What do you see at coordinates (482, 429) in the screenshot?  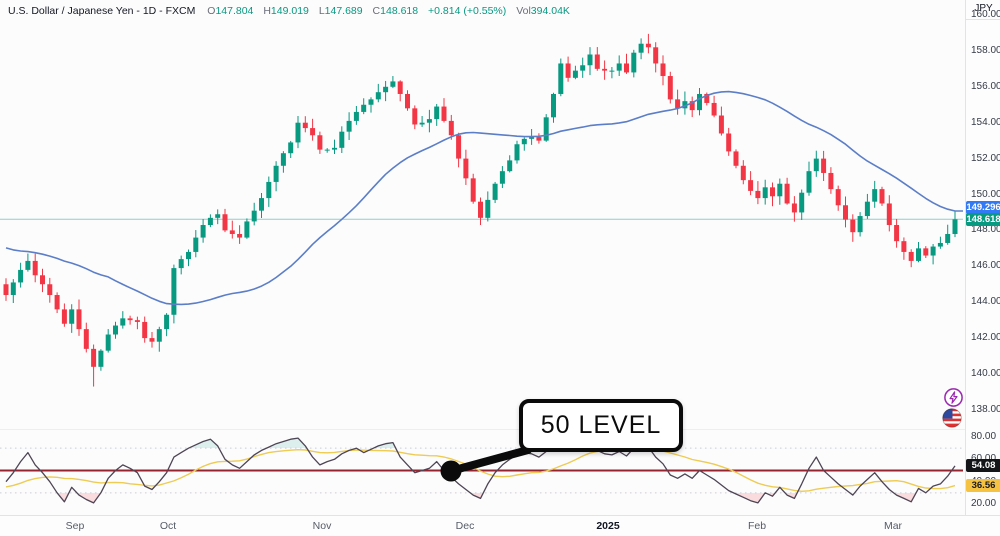 I see `pane-divider` at bounding box center [482, 429].